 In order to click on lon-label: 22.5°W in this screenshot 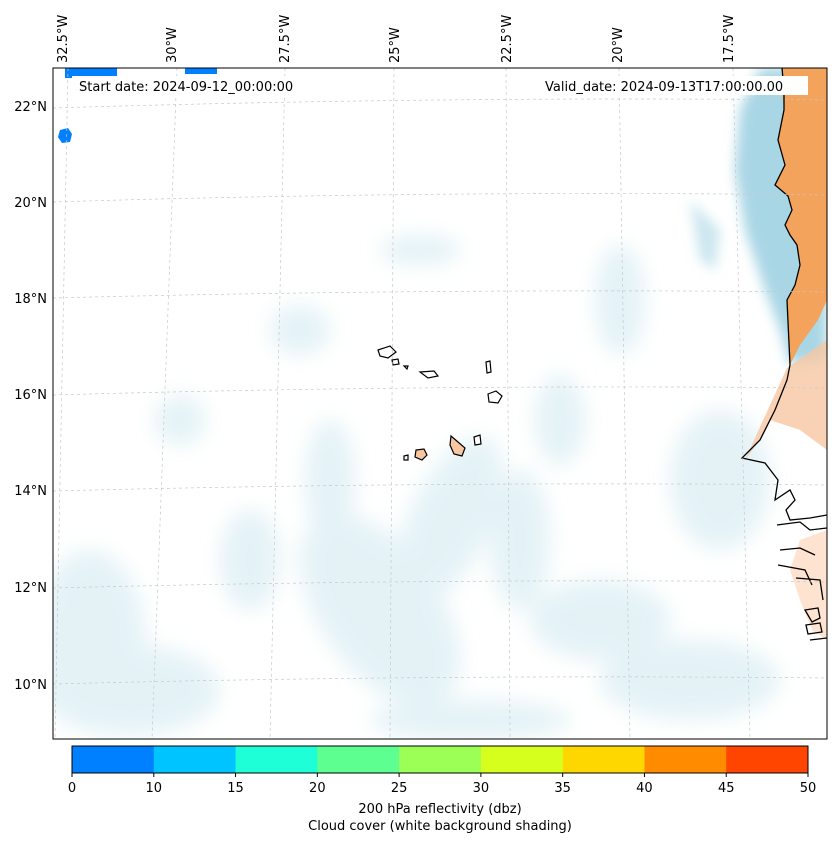, I will do `click(507, 39)`.